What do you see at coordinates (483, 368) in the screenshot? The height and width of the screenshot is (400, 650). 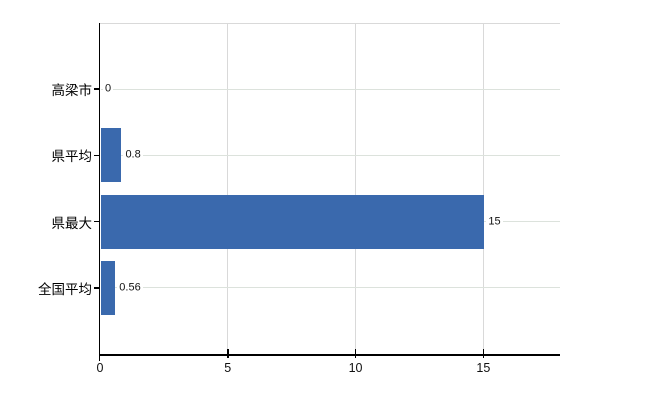 I see `x-tick-label: 15` at bounding box center [483, 368].